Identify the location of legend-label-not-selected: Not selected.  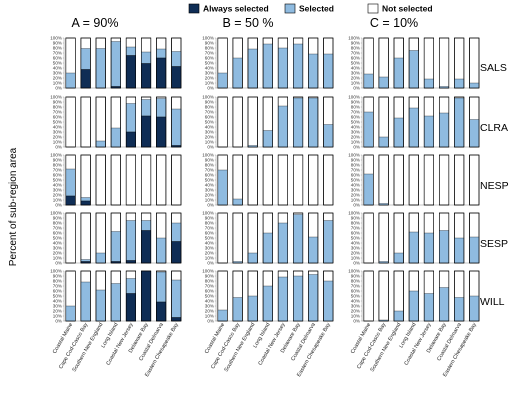
(407, 9).